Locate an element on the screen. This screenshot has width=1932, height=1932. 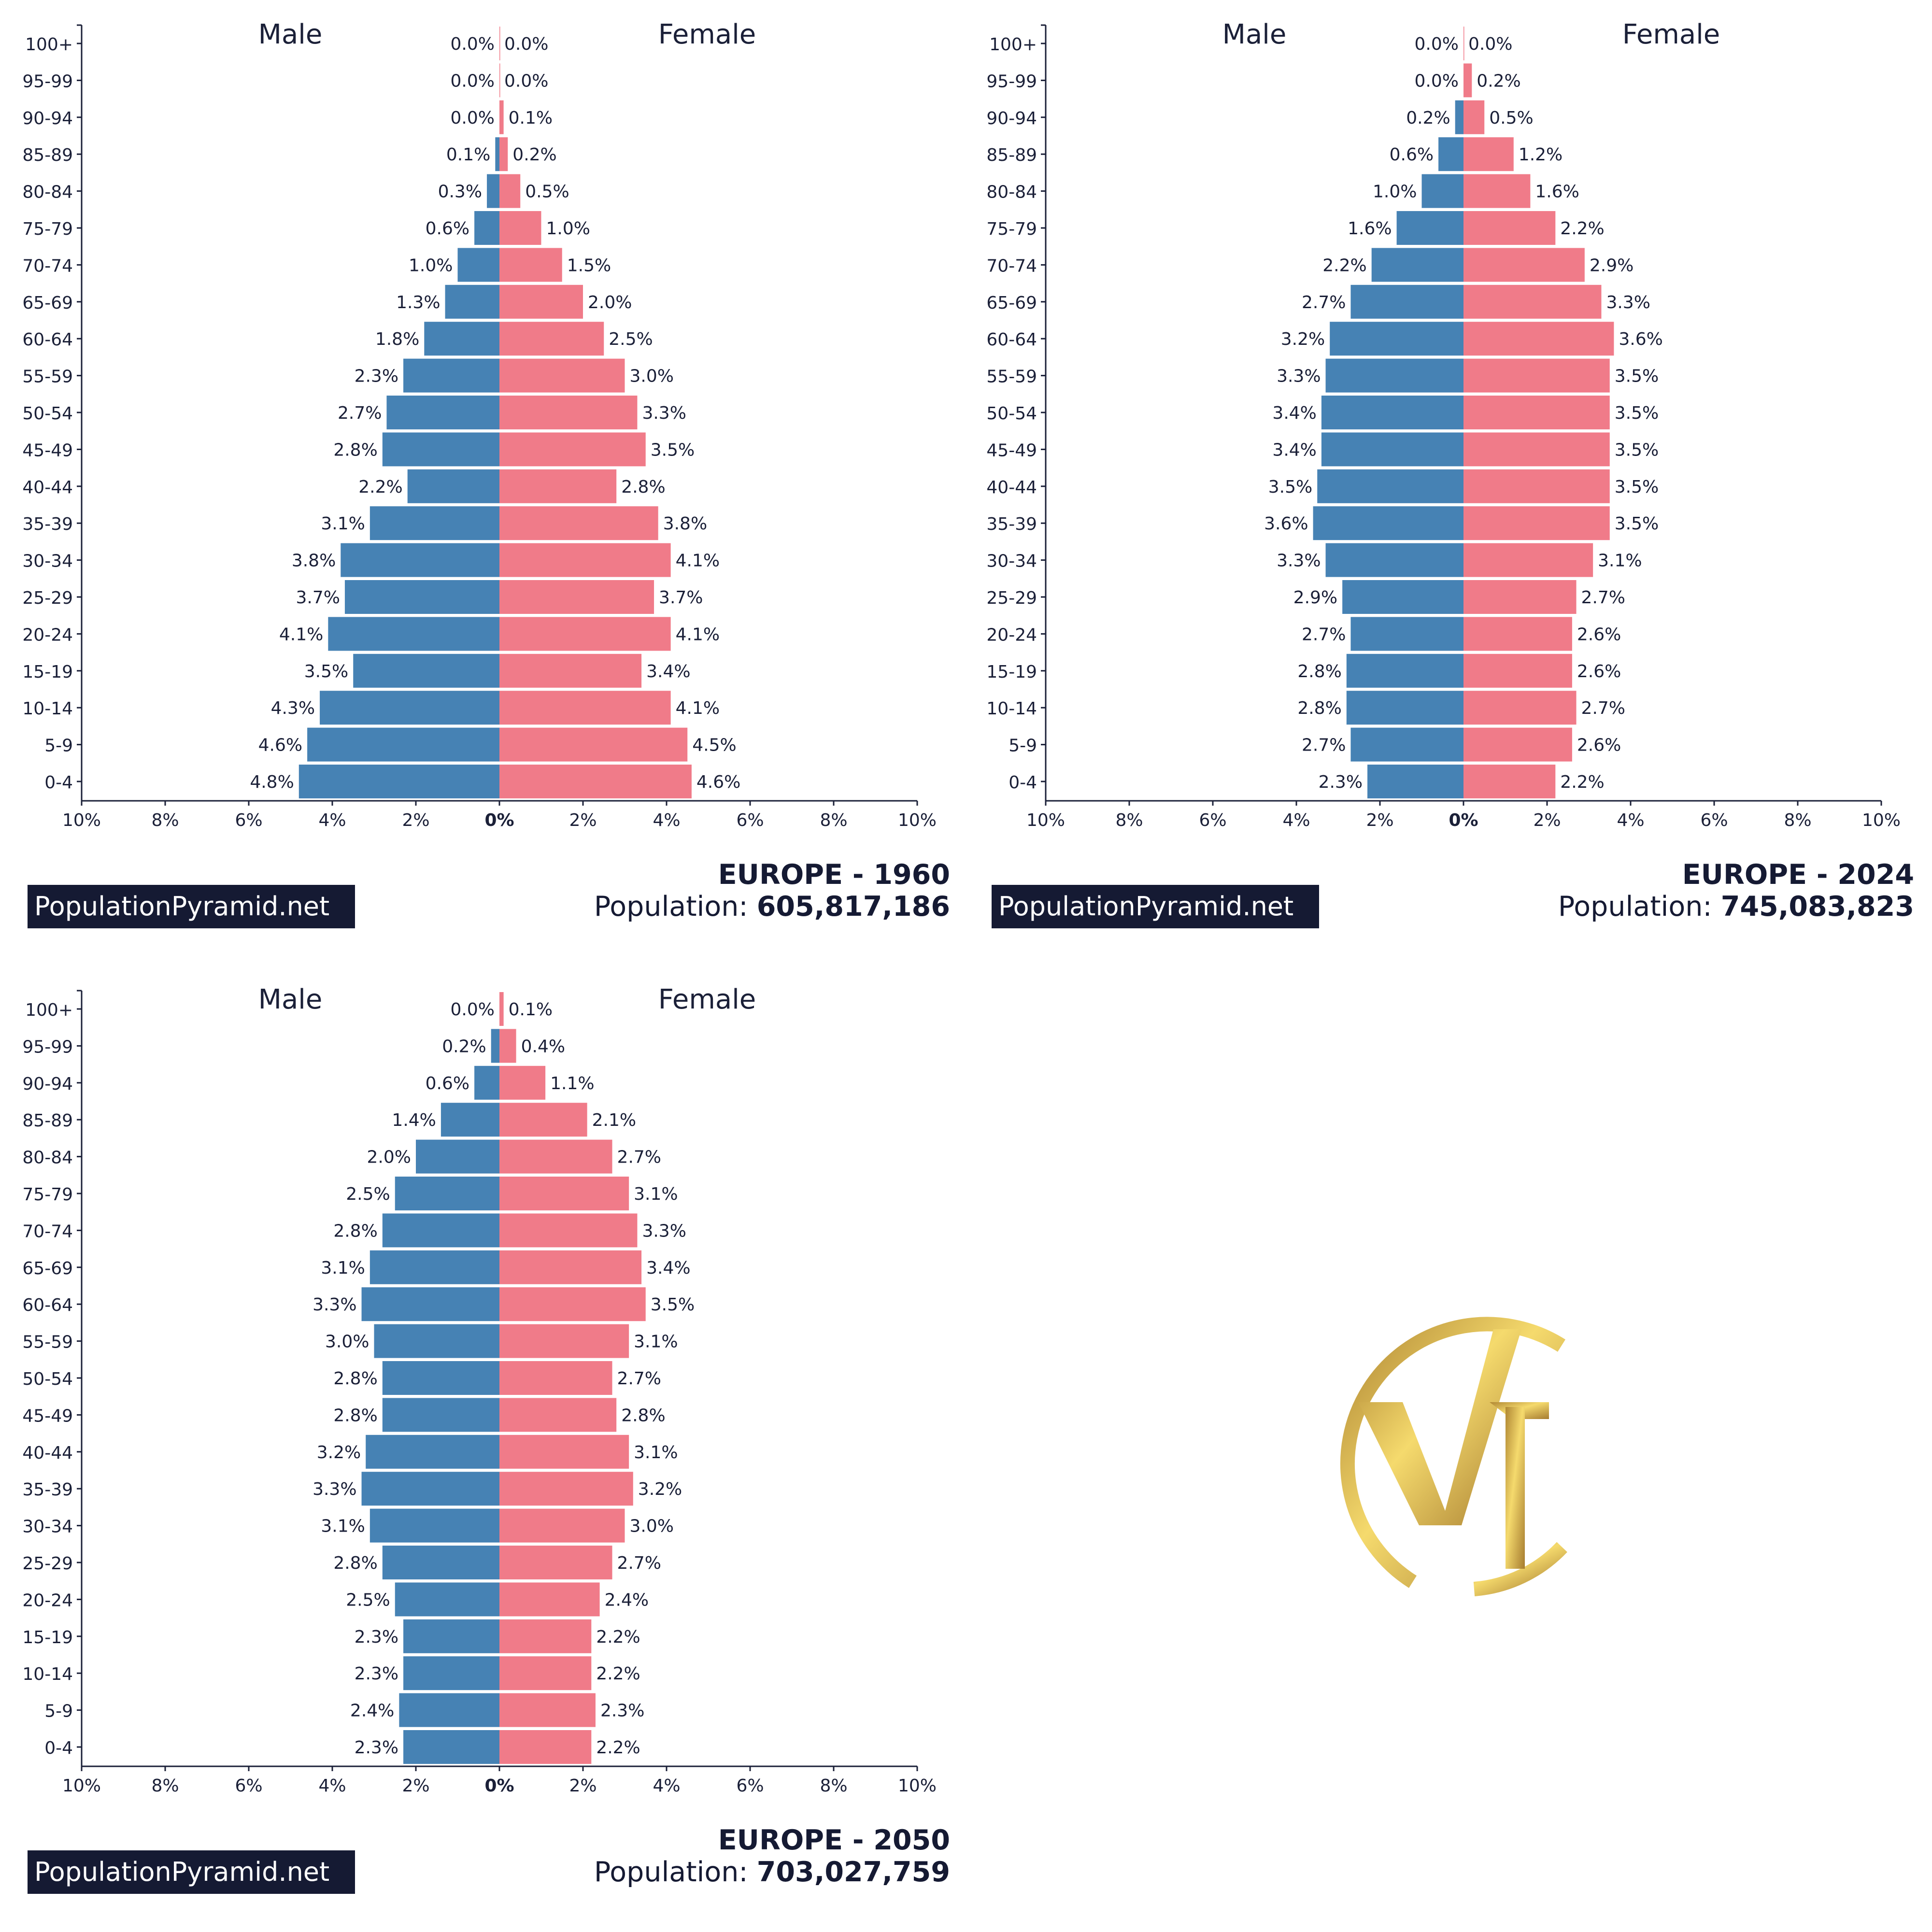
male-value-label: 3.3% is located at coordinates (1299, 561).